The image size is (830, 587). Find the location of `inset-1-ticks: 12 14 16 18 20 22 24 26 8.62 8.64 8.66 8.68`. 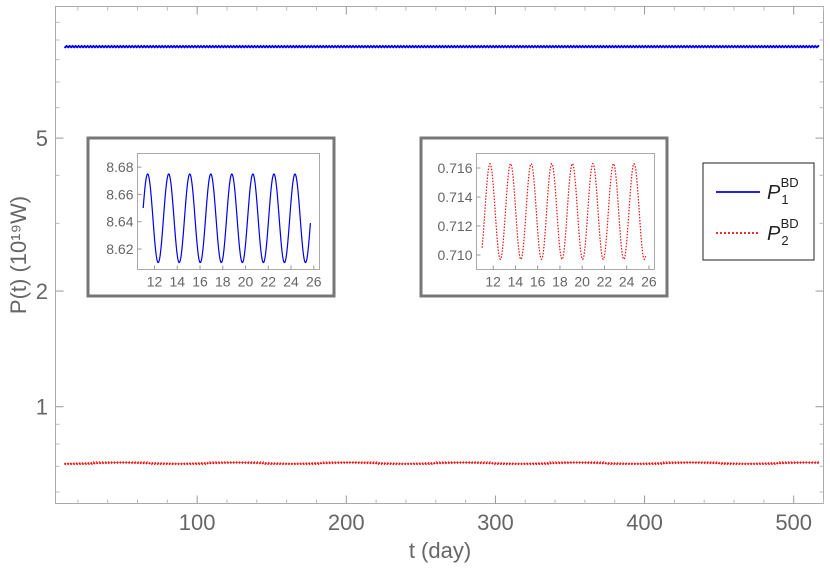

inset-1-ticks: 12 14 16 18 20 22 24 26 8.62 8.64 8.66 8.68 is located at coordinates (214, 224).